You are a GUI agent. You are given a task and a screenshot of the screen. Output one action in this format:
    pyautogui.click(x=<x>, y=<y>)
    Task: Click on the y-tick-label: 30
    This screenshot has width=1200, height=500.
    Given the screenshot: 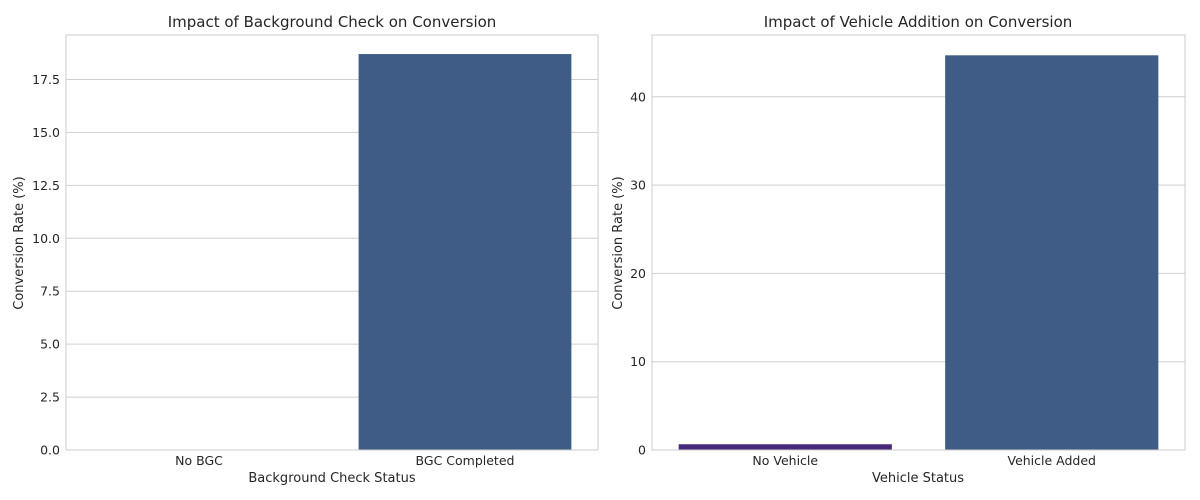 What is the action you would take?
    pyautogui.click(x=638, y=185)
    